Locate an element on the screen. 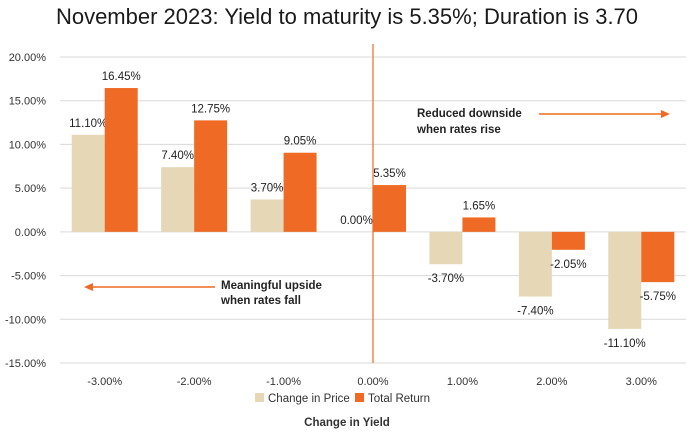 This screenshot has height=433, width=694. x-tick-label: -1.00% is located at coordinates (283, 382).